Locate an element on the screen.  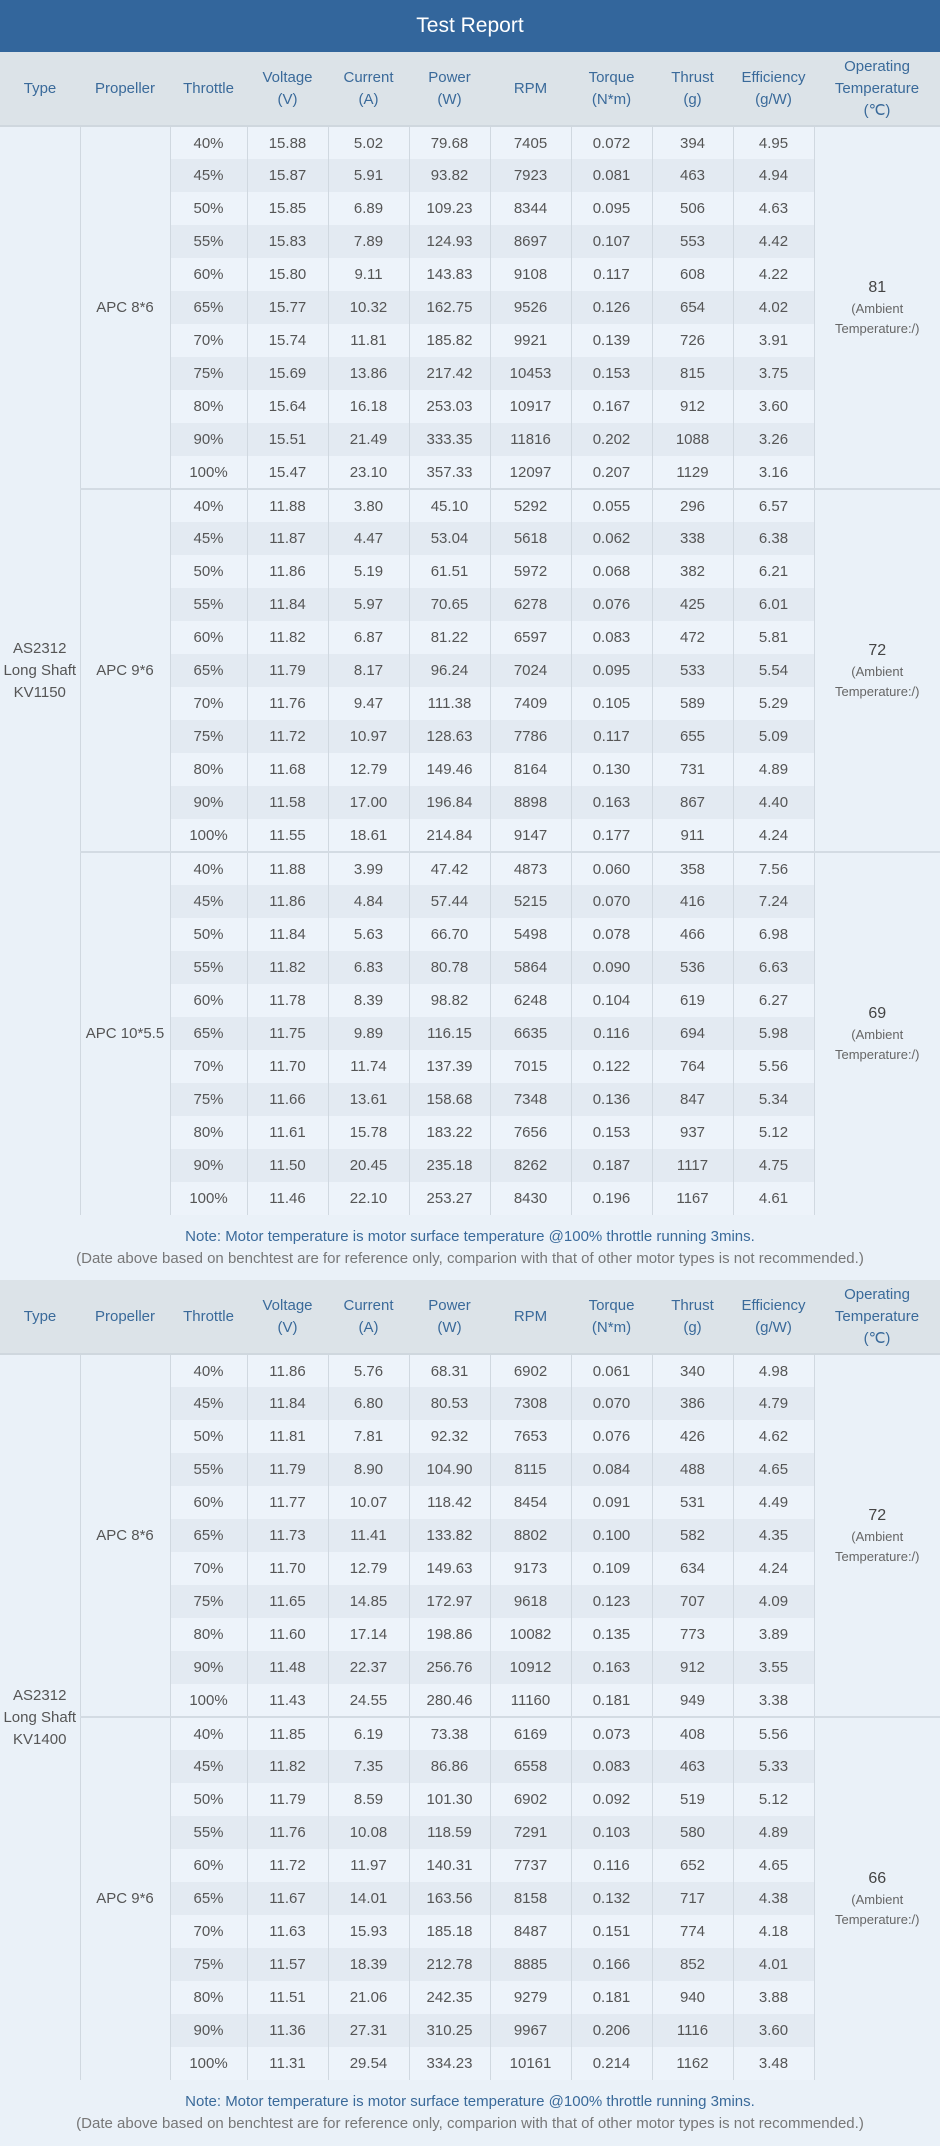
current-cell: 7.89 is located at coordinates (368, 241).